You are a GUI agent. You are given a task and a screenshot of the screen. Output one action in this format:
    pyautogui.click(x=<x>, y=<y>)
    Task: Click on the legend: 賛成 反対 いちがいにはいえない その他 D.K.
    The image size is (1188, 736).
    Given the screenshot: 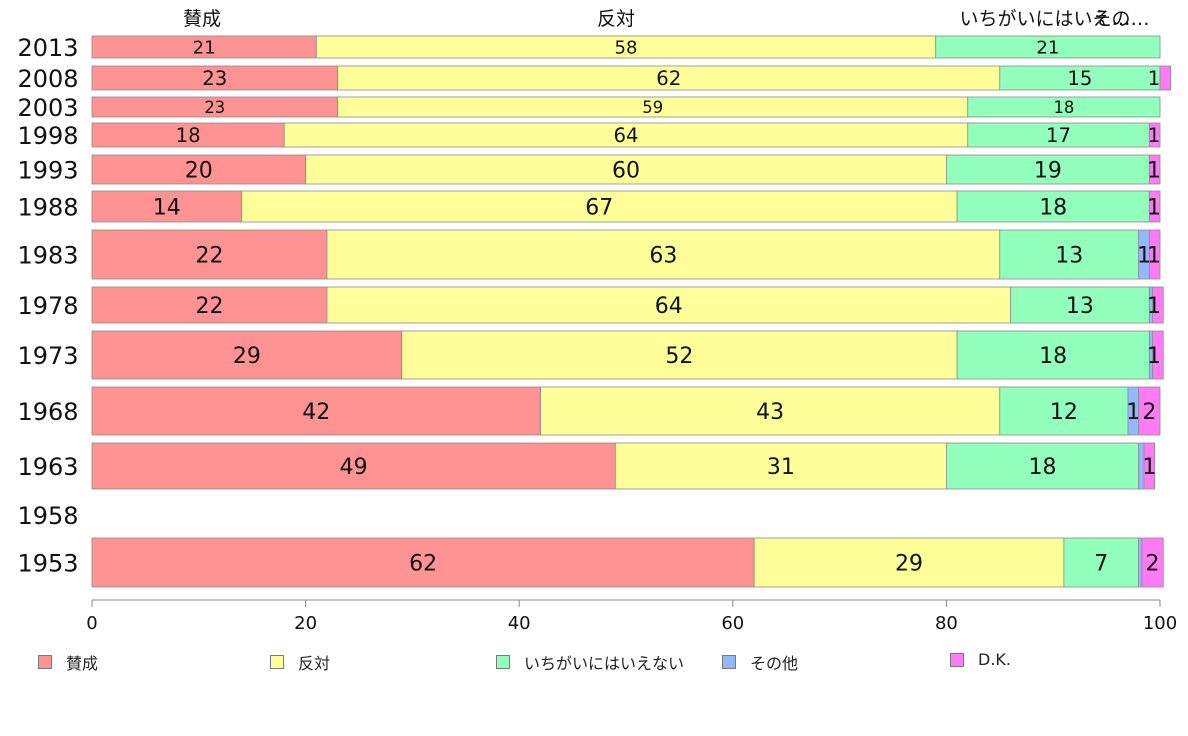 What is the action you would take?
    pyautogui.click(x=608, y=662)
    